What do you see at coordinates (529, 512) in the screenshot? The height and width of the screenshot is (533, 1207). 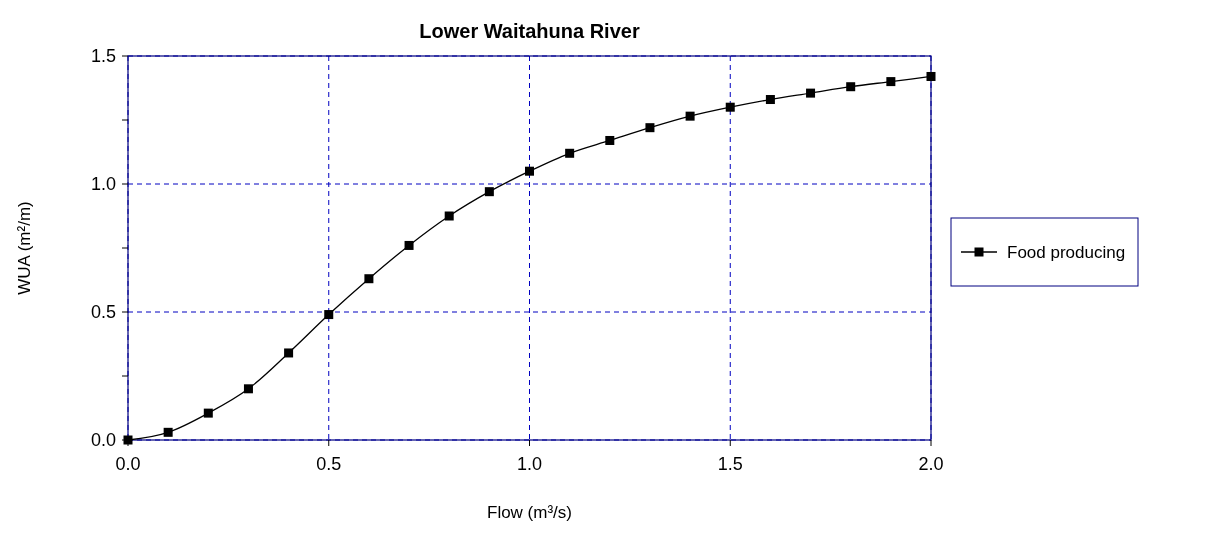 I see `x-axis-title: Flow (m³/s)` at bounding box center [529, 512].